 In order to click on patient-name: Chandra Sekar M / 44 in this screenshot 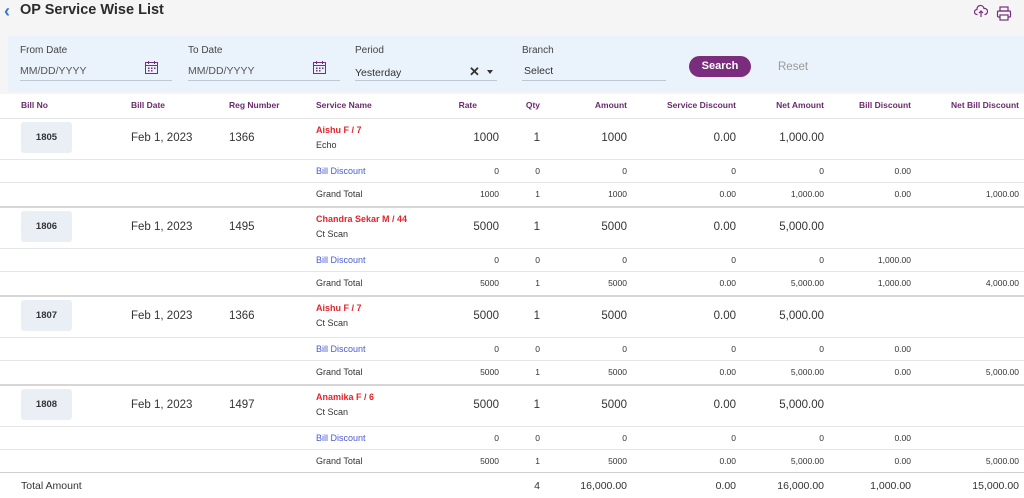, I will do `click(362, 219)`.